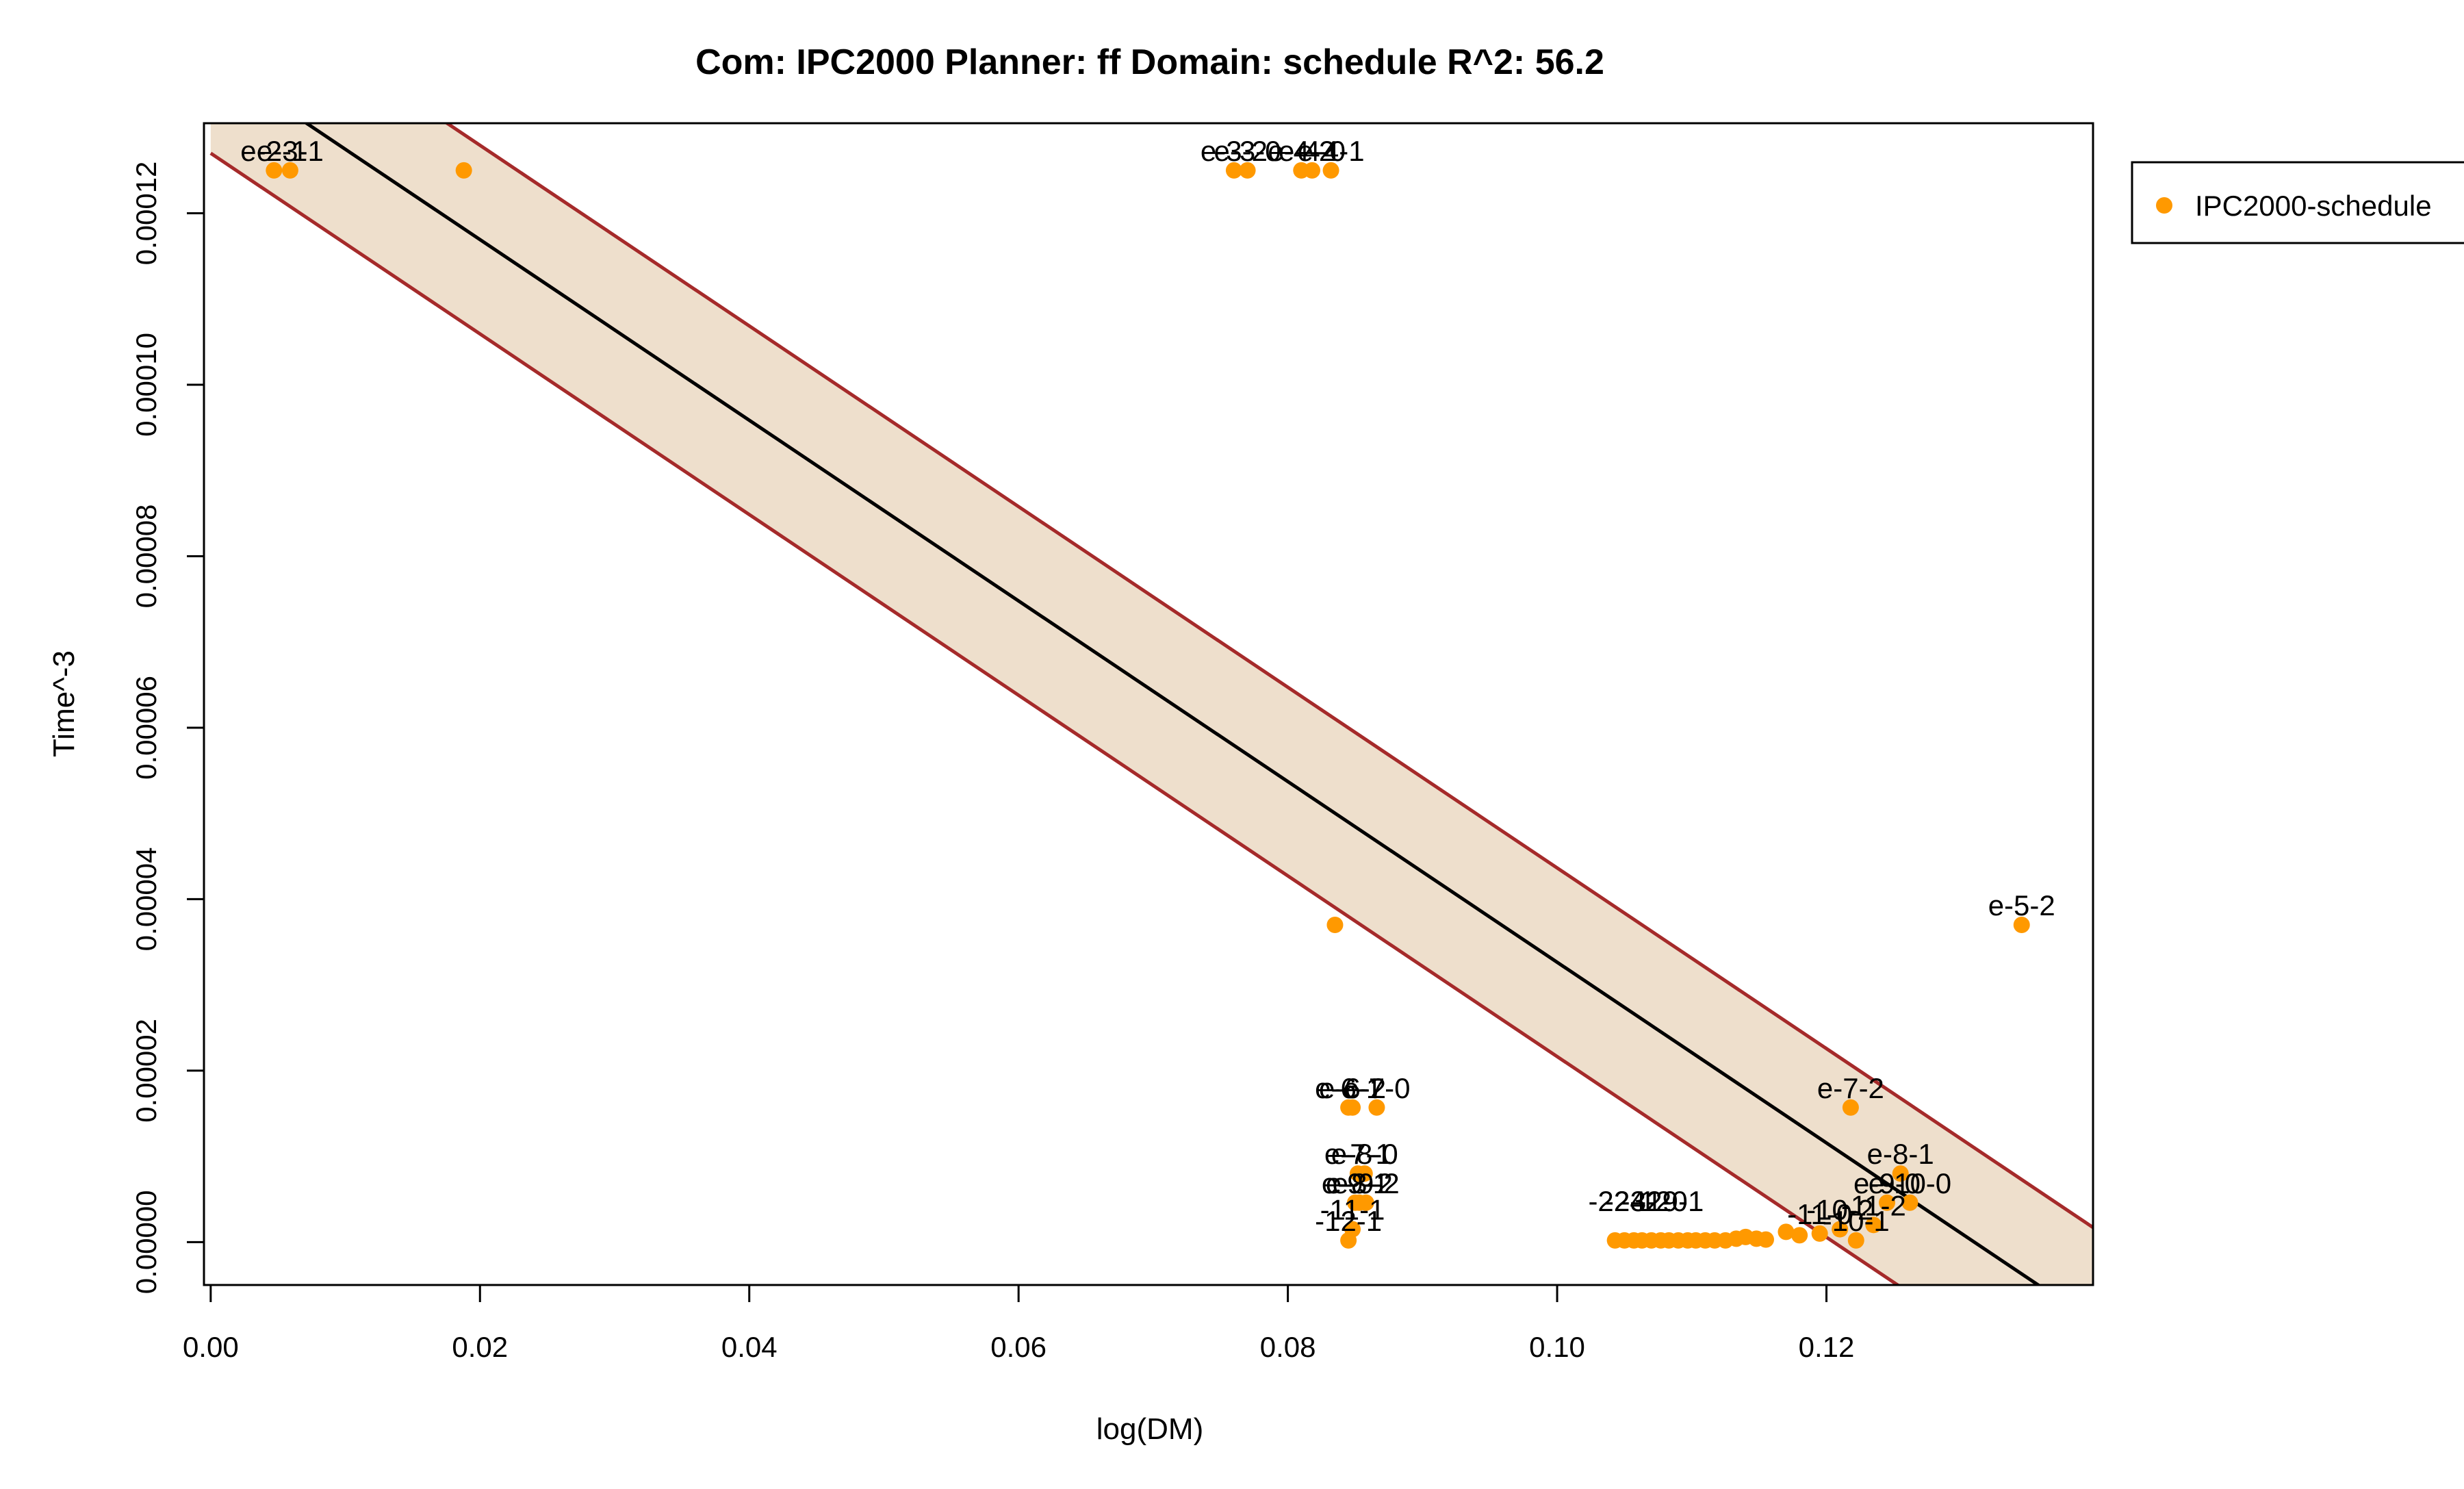  What do you see at coordinates (1019, 1347) in the screenshot?
I see `x-tick-label: 0.06` at bounding box center [1019, 1347].